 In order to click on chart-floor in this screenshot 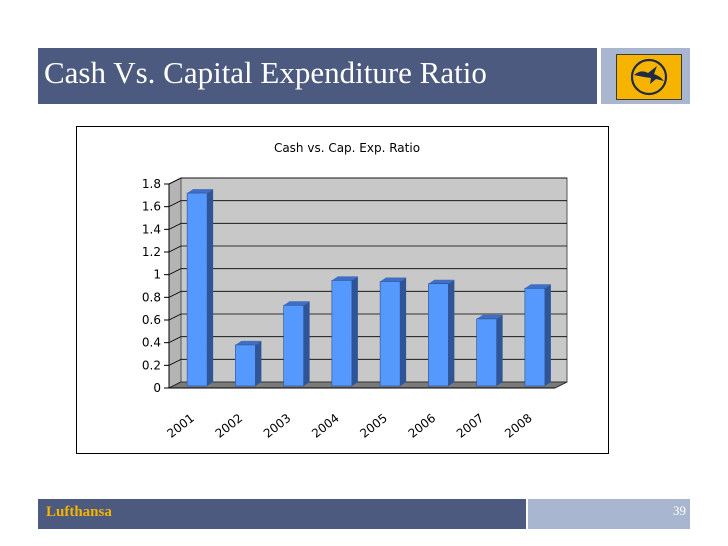, I will do `click(368, 385)`.